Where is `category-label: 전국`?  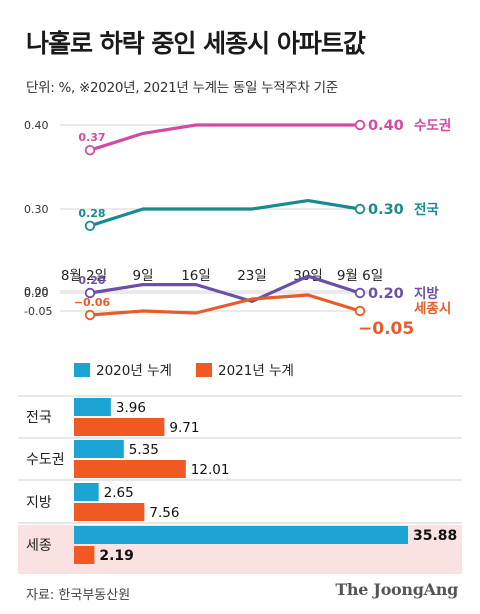 category-label: 전국 is located at coordinates (39, 418).